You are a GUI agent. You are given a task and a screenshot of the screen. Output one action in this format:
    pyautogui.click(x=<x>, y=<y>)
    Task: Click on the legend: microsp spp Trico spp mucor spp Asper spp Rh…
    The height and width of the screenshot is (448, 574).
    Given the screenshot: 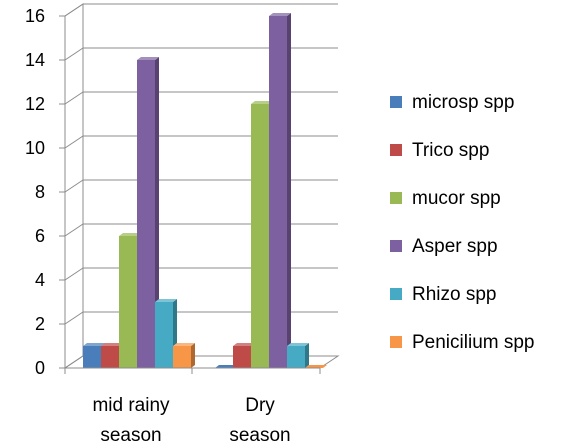 What is the action you would take?
    pyautogui.click(x=462, y=222)
    